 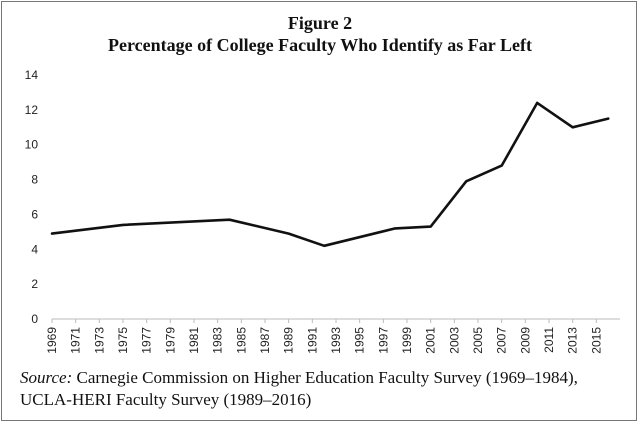 What do you see at coordinates (218, 340) in the screenshot?
I see `x-tick-label: 1983` at bounding box center [218, 340].